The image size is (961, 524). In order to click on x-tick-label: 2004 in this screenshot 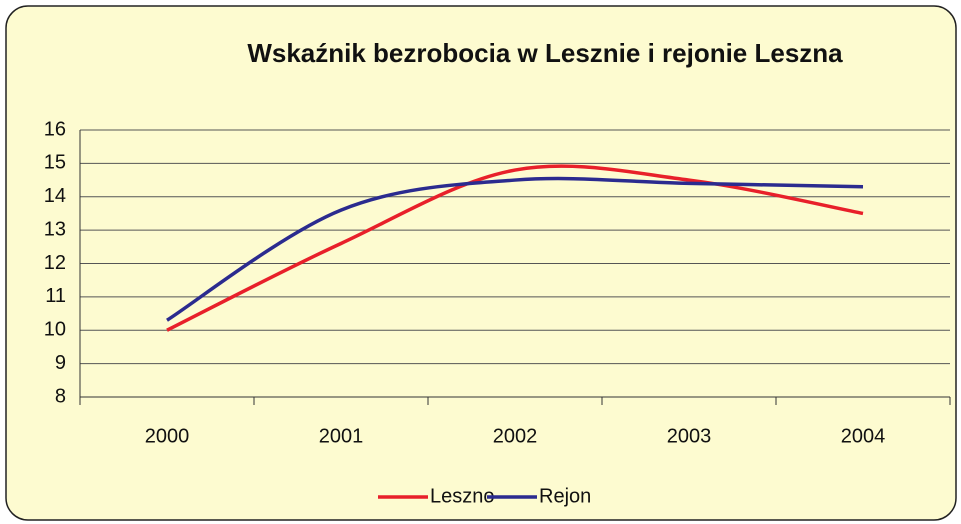, I will do `click(863, 436)`.